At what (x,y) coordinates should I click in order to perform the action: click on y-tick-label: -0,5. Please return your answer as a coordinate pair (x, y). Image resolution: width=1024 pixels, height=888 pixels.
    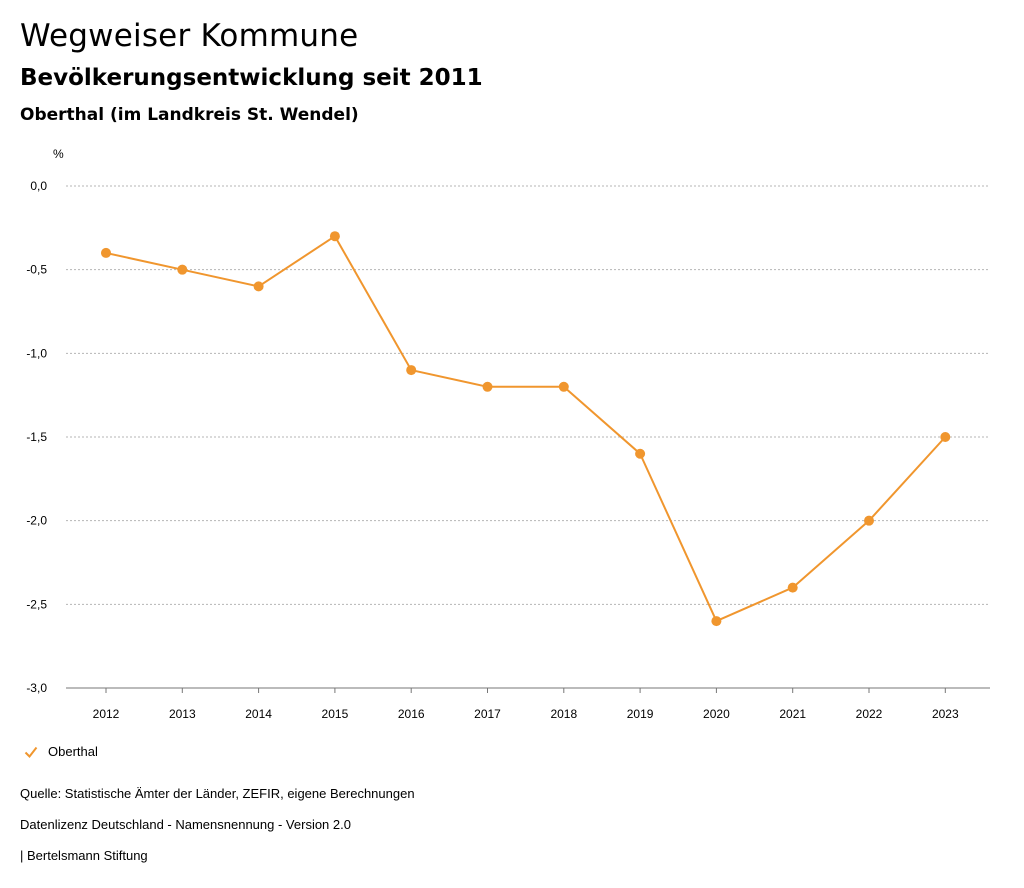
    Looking at the image, I should click on (36, 270).